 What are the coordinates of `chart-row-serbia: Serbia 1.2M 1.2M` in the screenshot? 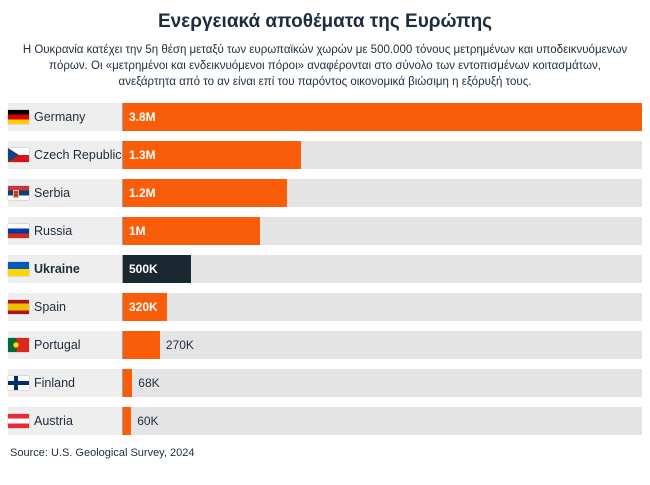 It's located at (325, 192).